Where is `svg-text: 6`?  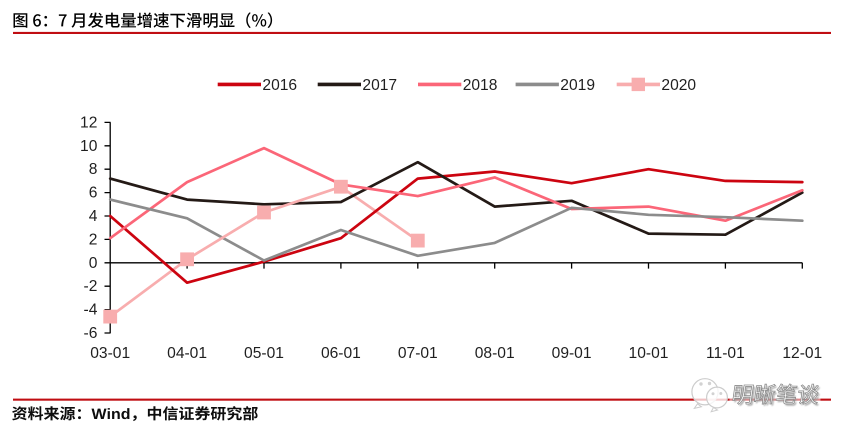 svg-text: 6 is located at coordinates (93, 193).